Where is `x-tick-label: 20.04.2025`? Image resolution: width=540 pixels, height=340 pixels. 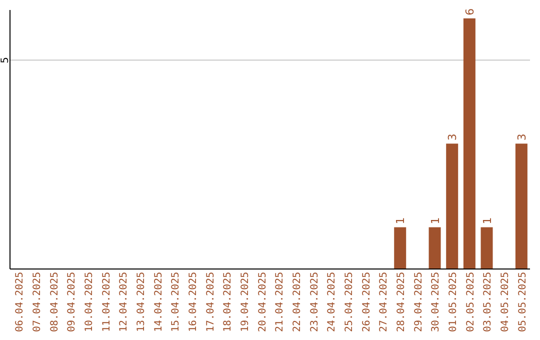 x-tick-label: 20.04.2025 is located at coordinates (262, 302).